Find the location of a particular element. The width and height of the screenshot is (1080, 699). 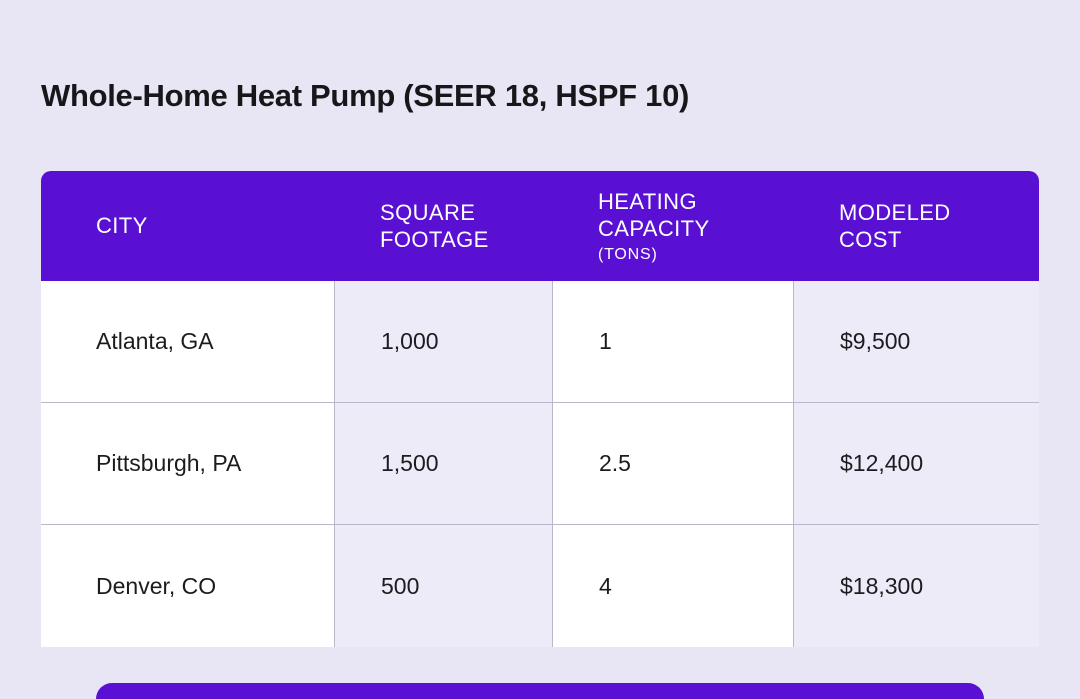

cell-heating-capacity: 1 is located at coordinates (672, 341).